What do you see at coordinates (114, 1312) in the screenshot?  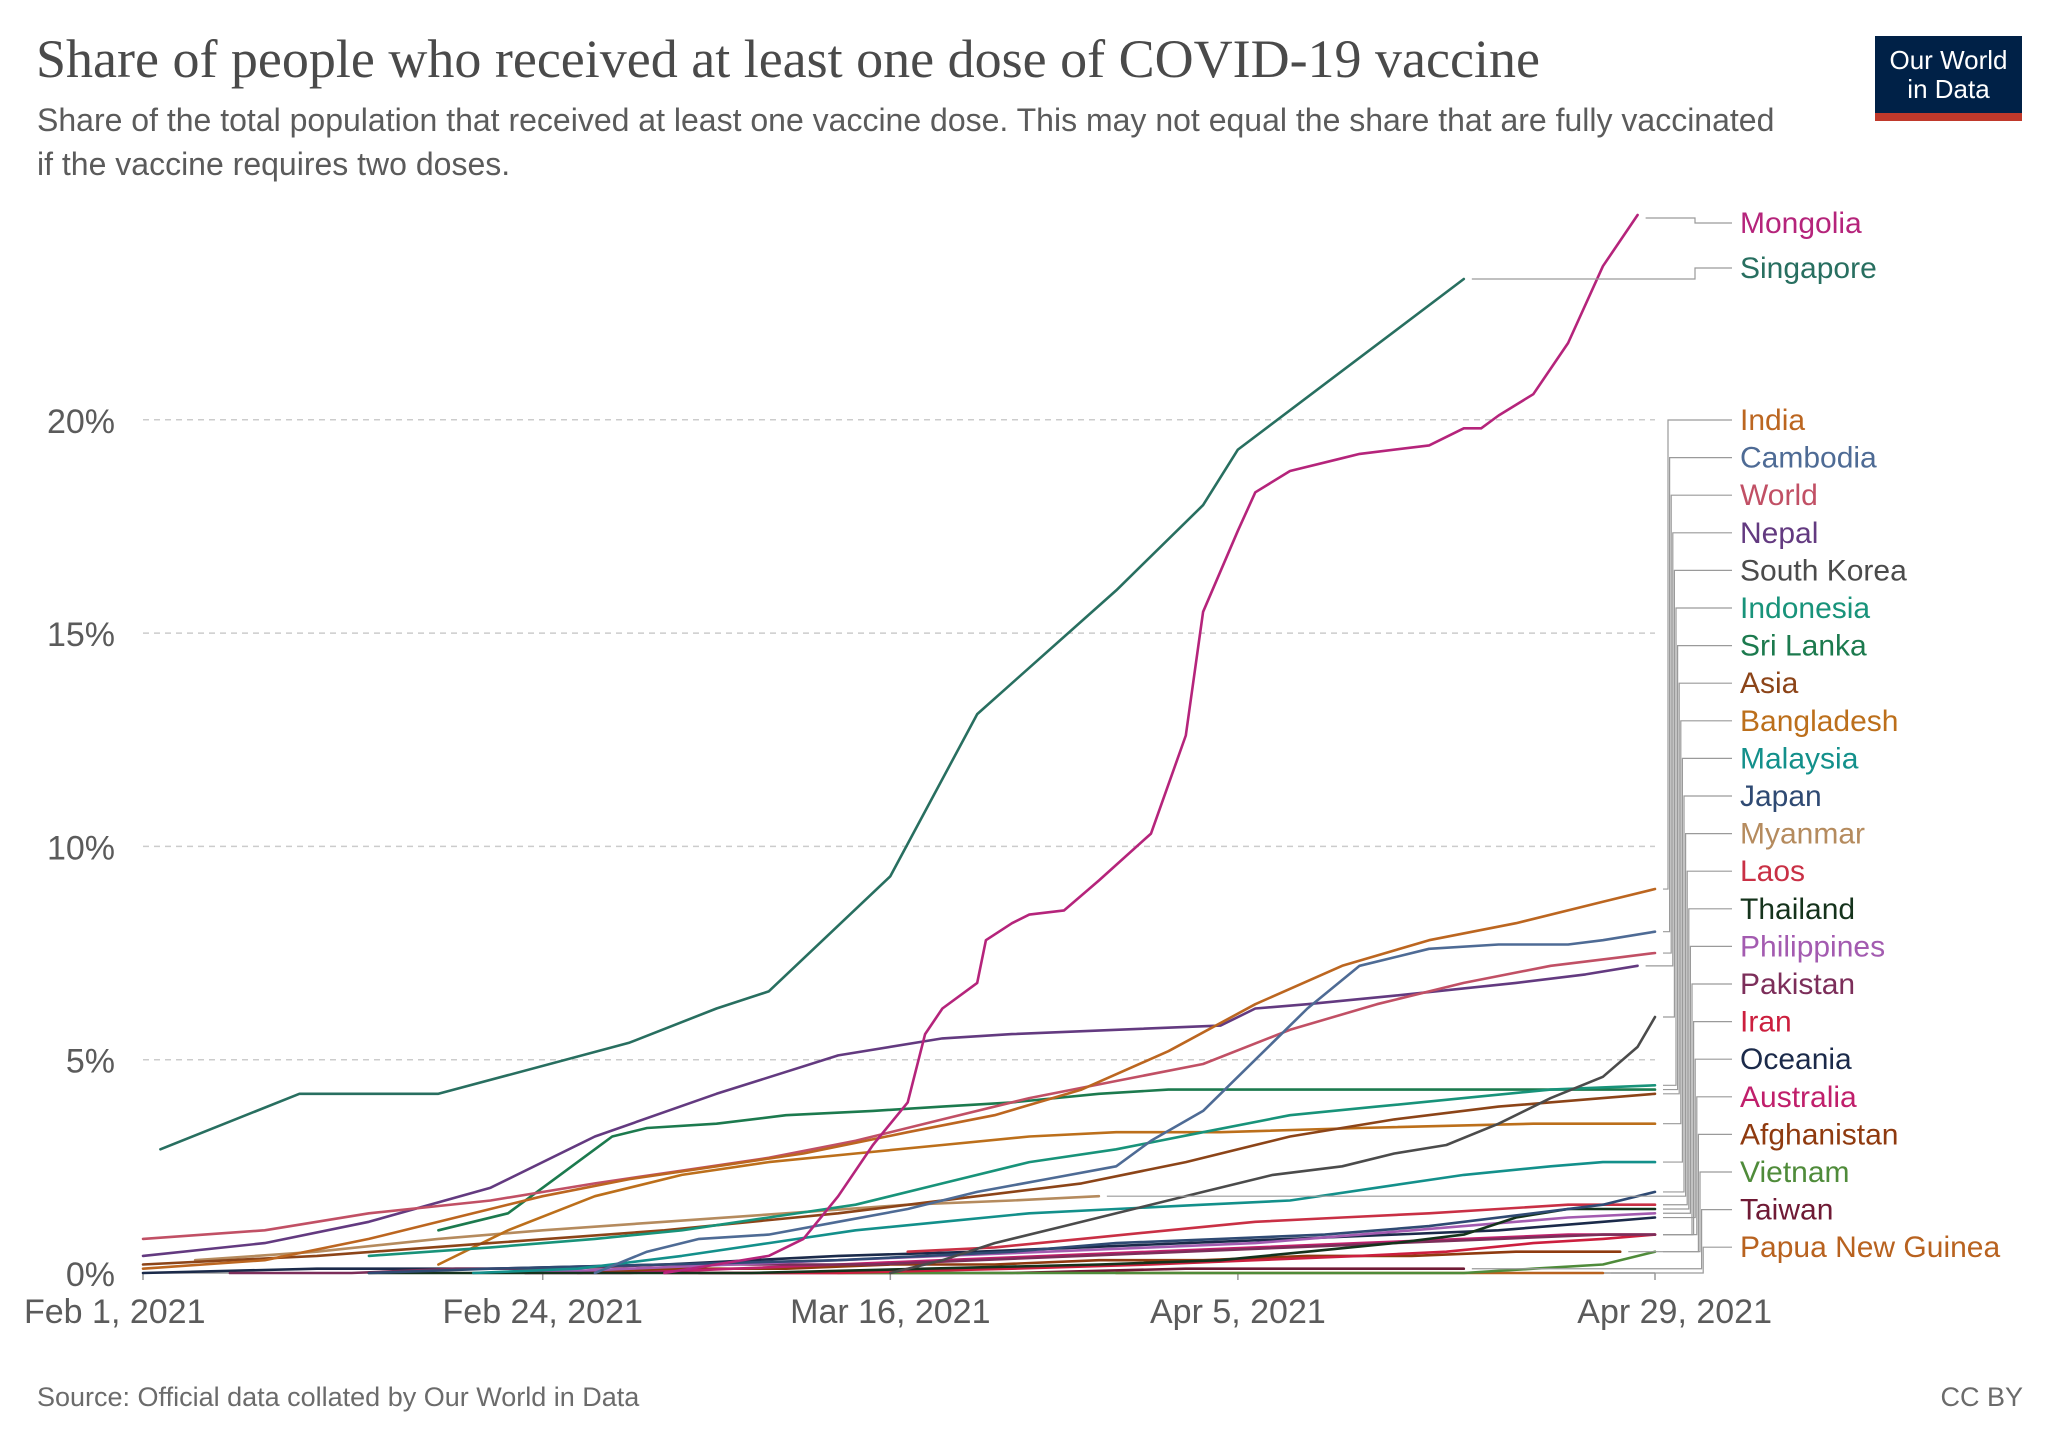 I see `x-tick-label-0: Feb 1, 2021` at bounding box center [114, 1312].